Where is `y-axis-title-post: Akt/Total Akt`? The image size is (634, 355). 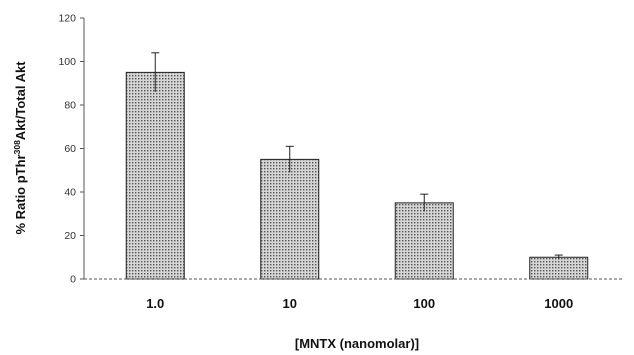 y-axis-title-post: Akt/Total Akt is located at coordinates (20, 100).